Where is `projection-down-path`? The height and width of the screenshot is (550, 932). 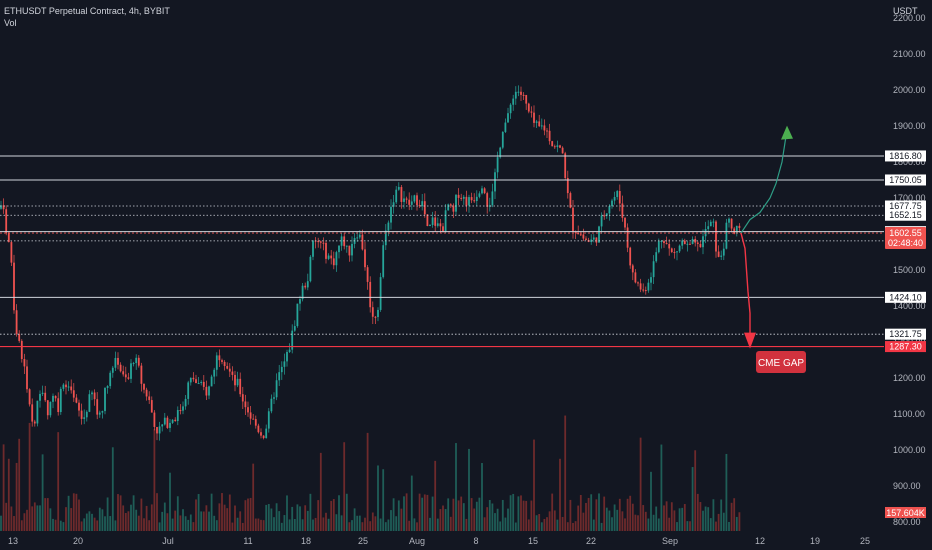
projection-down-path is located at coordinates (745, 289).